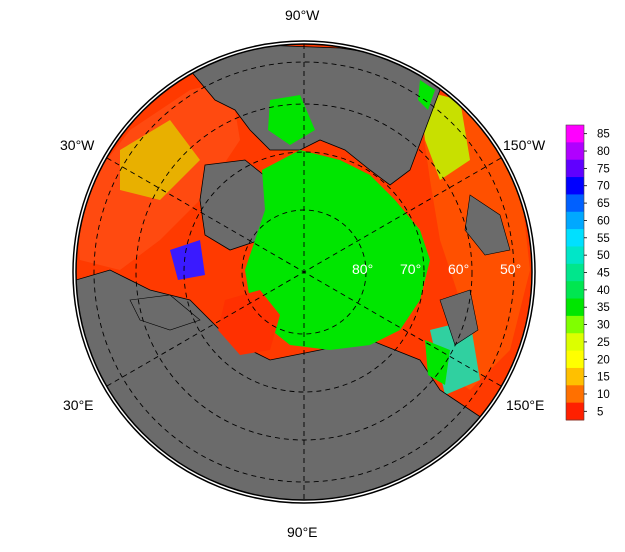  Describe the element at coordinates (525, 405) in the screenshot. I see `lon-label-150e: 150°E` at that location.